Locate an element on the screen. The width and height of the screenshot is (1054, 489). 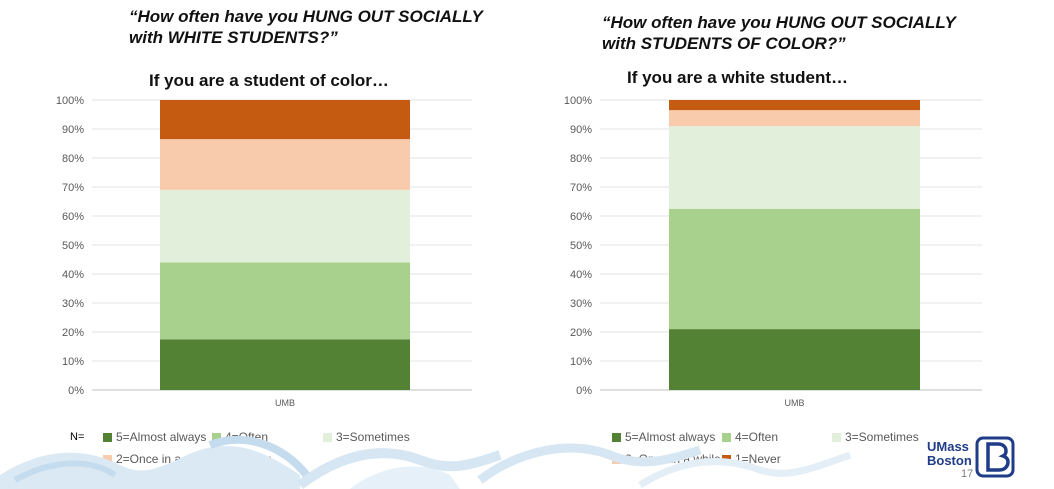
n-label: N= is located at coordinates (77, 437).